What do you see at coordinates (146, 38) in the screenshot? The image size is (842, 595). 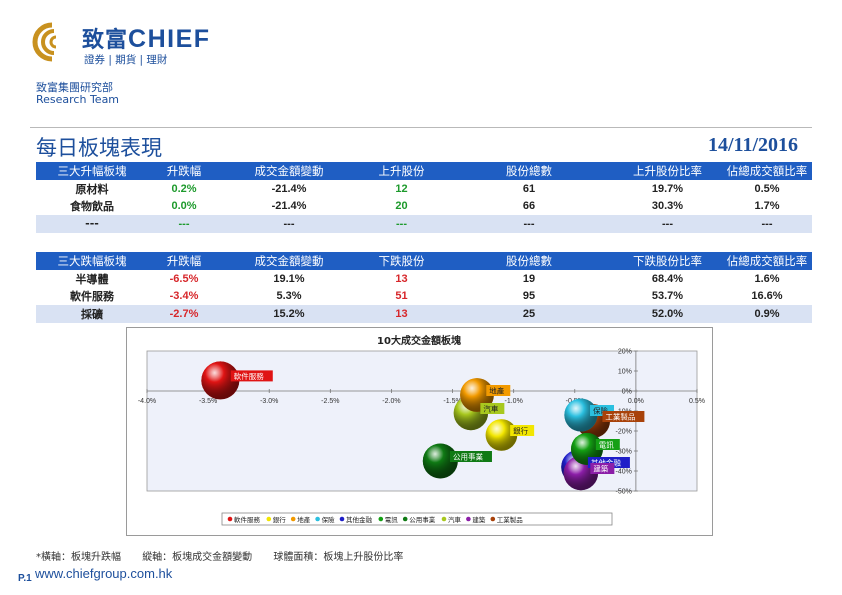 I see `brand-name: 致富CHIEF` at bounding box center [146, 38].